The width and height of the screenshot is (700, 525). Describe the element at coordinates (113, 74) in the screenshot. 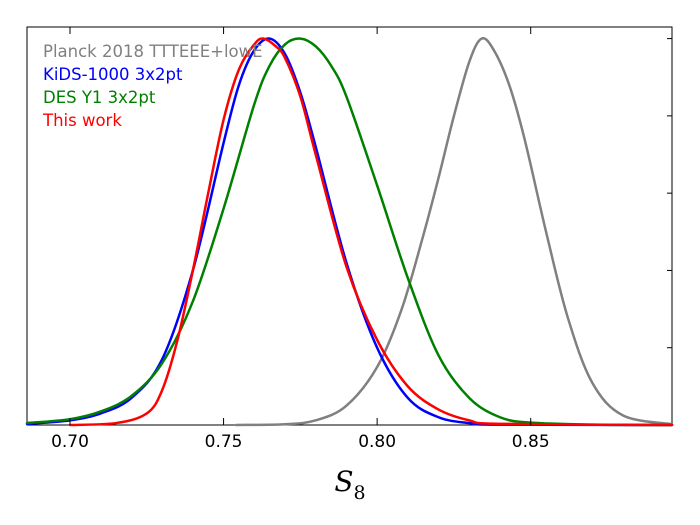

I see `legend-entry: KiDS-1000 3x2pt` at that location.